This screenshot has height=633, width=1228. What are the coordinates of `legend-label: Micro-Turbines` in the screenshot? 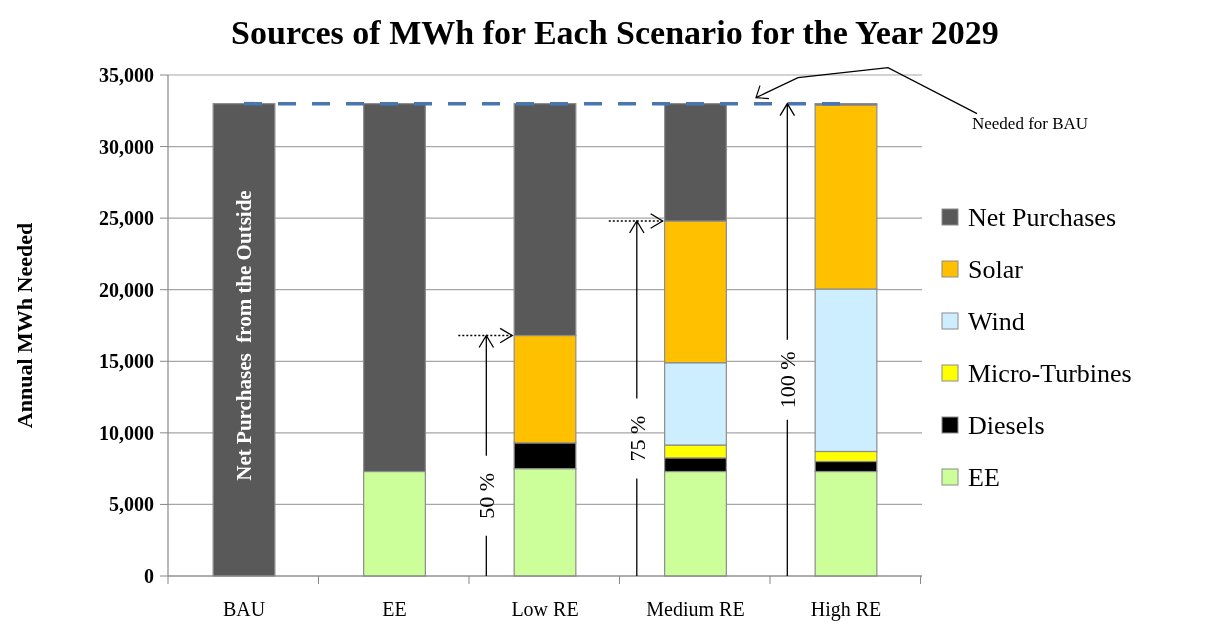 It's located at (1050, 374).